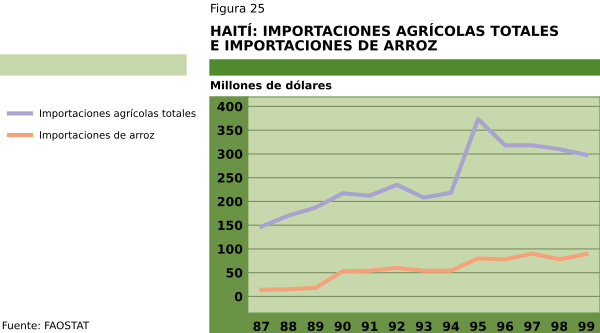  I want to click on x-tick-label: 91, so click(370, 327).